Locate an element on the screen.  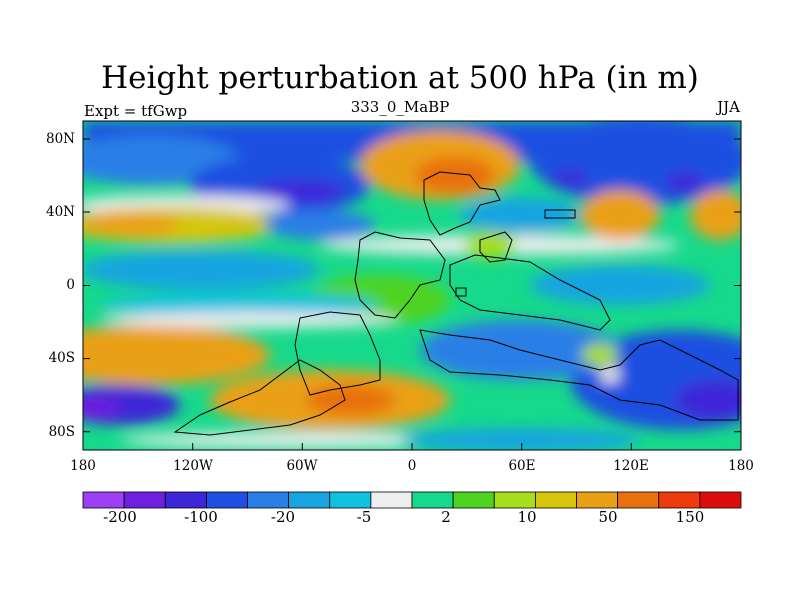
y-tick-label: 80S is located at coordinates (61, 432).